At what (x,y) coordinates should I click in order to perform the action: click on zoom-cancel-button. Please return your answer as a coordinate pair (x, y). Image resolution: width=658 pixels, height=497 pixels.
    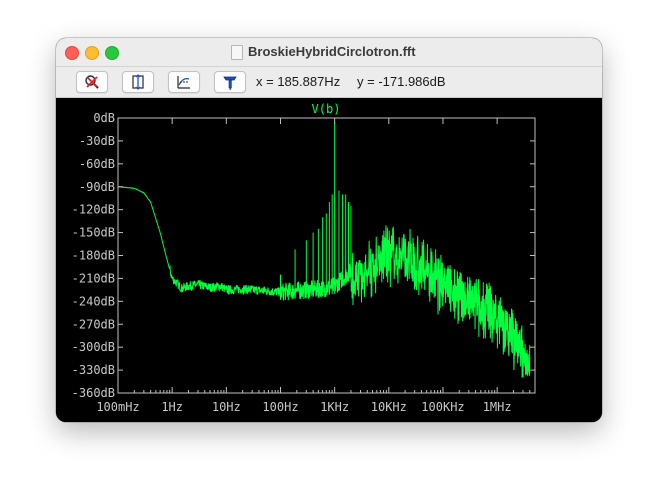
    Looking at the image, I should click on (92, 82).